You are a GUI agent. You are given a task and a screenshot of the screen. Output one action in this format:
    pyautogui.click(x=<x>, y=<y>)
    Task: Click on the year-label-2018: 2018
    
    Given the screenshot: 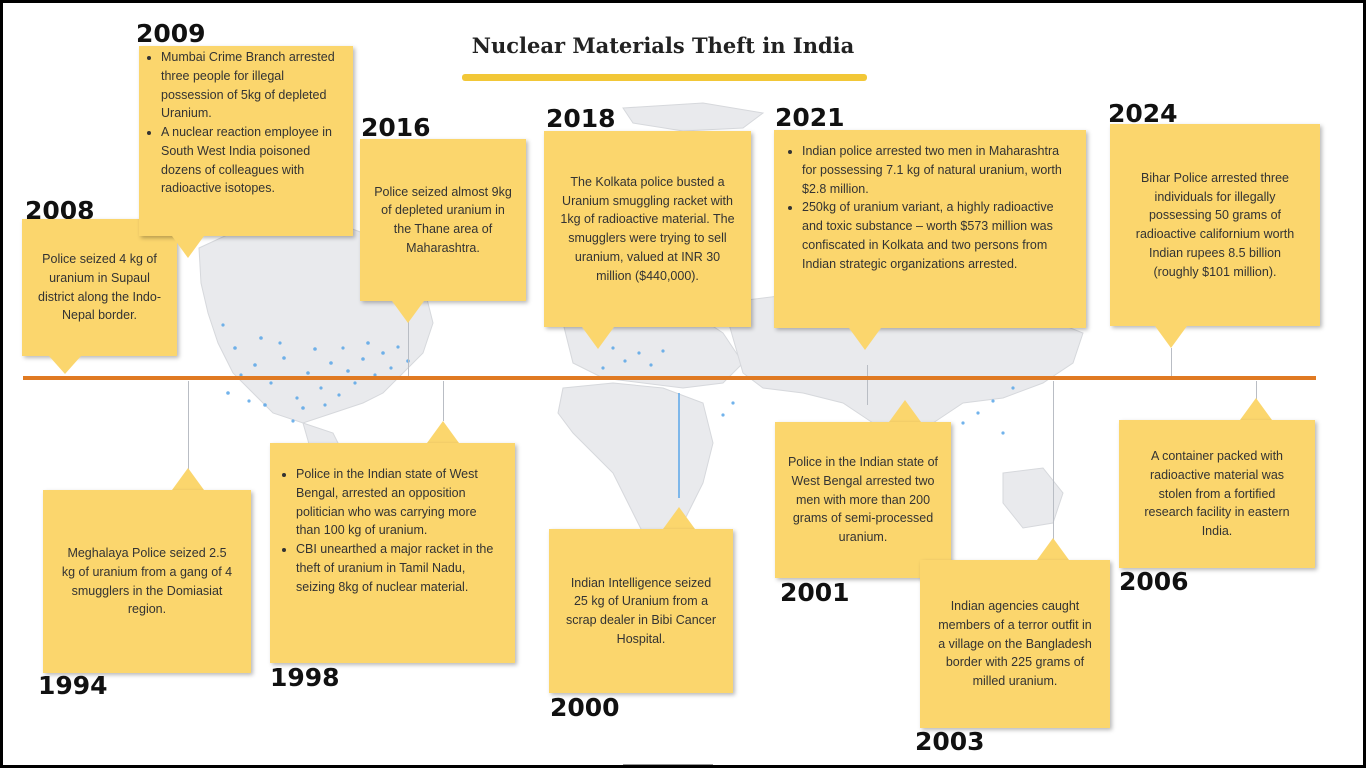 What is the action you would take?
    pyautogui.click(x=581, y=118)
    